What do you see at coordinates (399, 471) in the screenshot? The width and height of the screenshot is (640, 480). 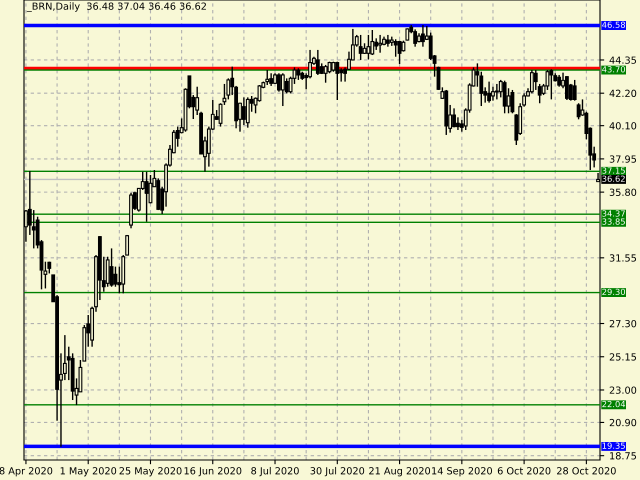 I see `x-tick-label: 21 Aug 2020` at bounding box center [399, 471].